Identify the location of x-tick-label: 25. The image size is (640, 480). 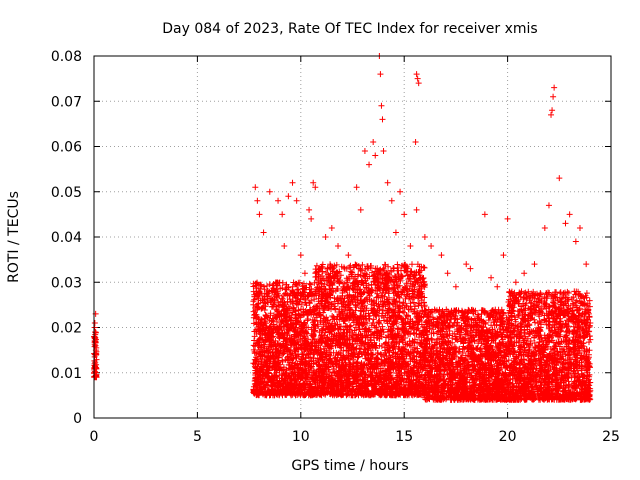
(611, 437).